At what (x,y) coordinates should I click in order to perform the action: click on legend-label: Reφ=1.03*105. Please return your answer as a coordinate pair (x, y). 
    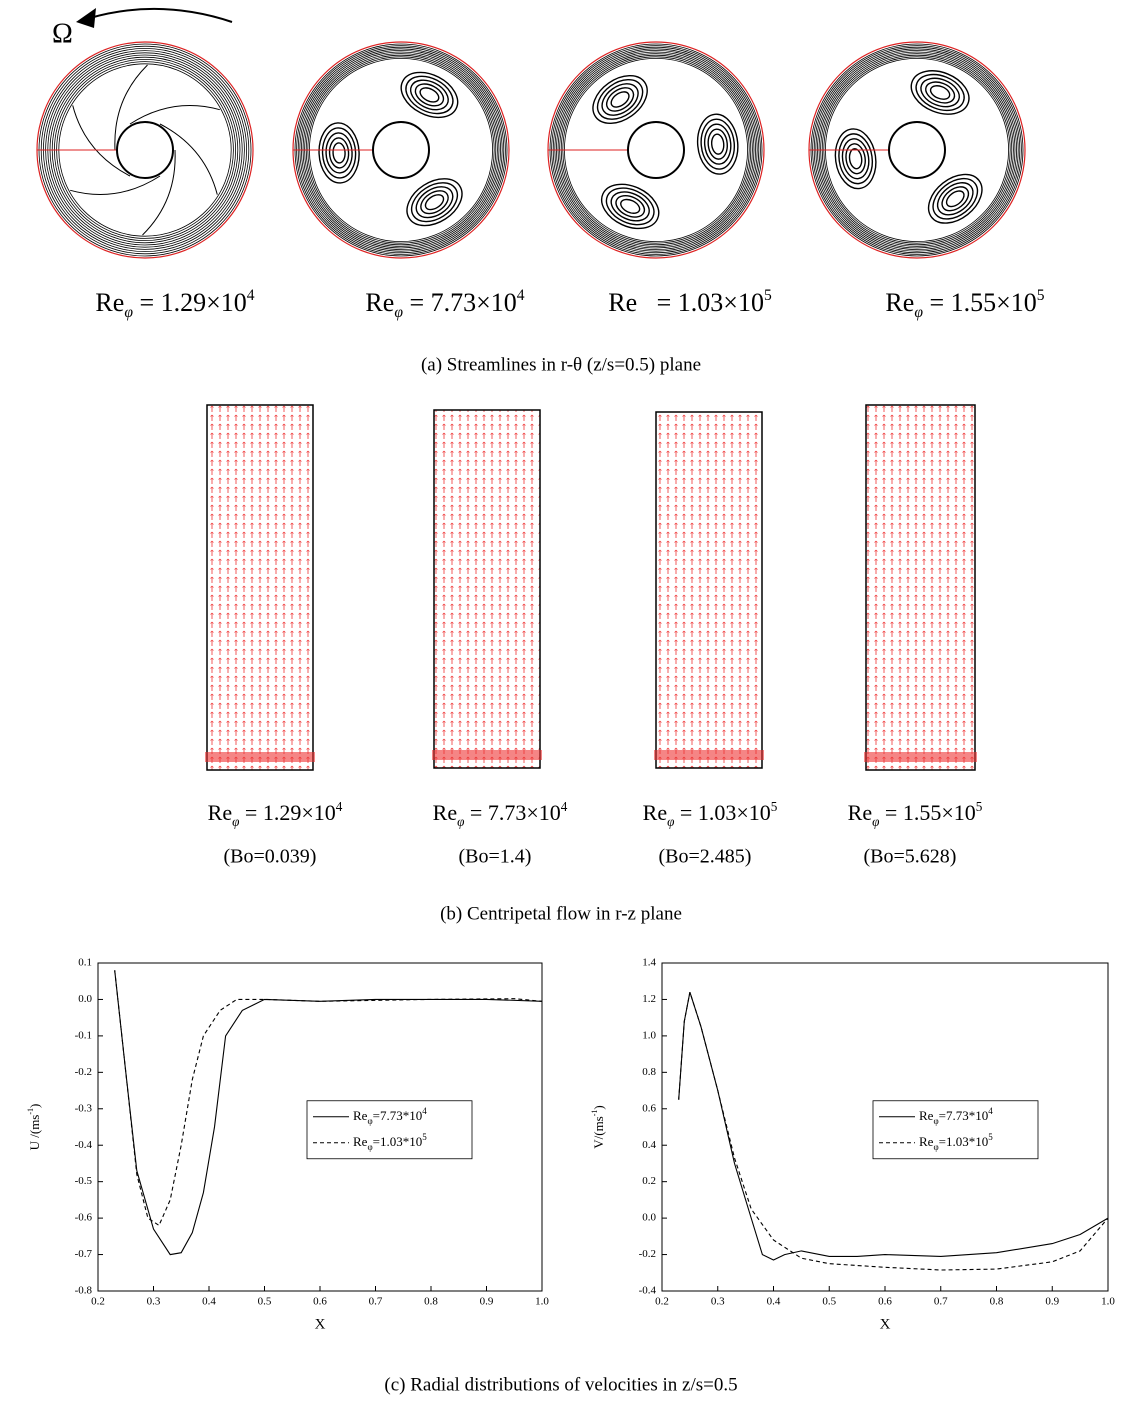
    Looking at the image, I should click on (390, 1142).